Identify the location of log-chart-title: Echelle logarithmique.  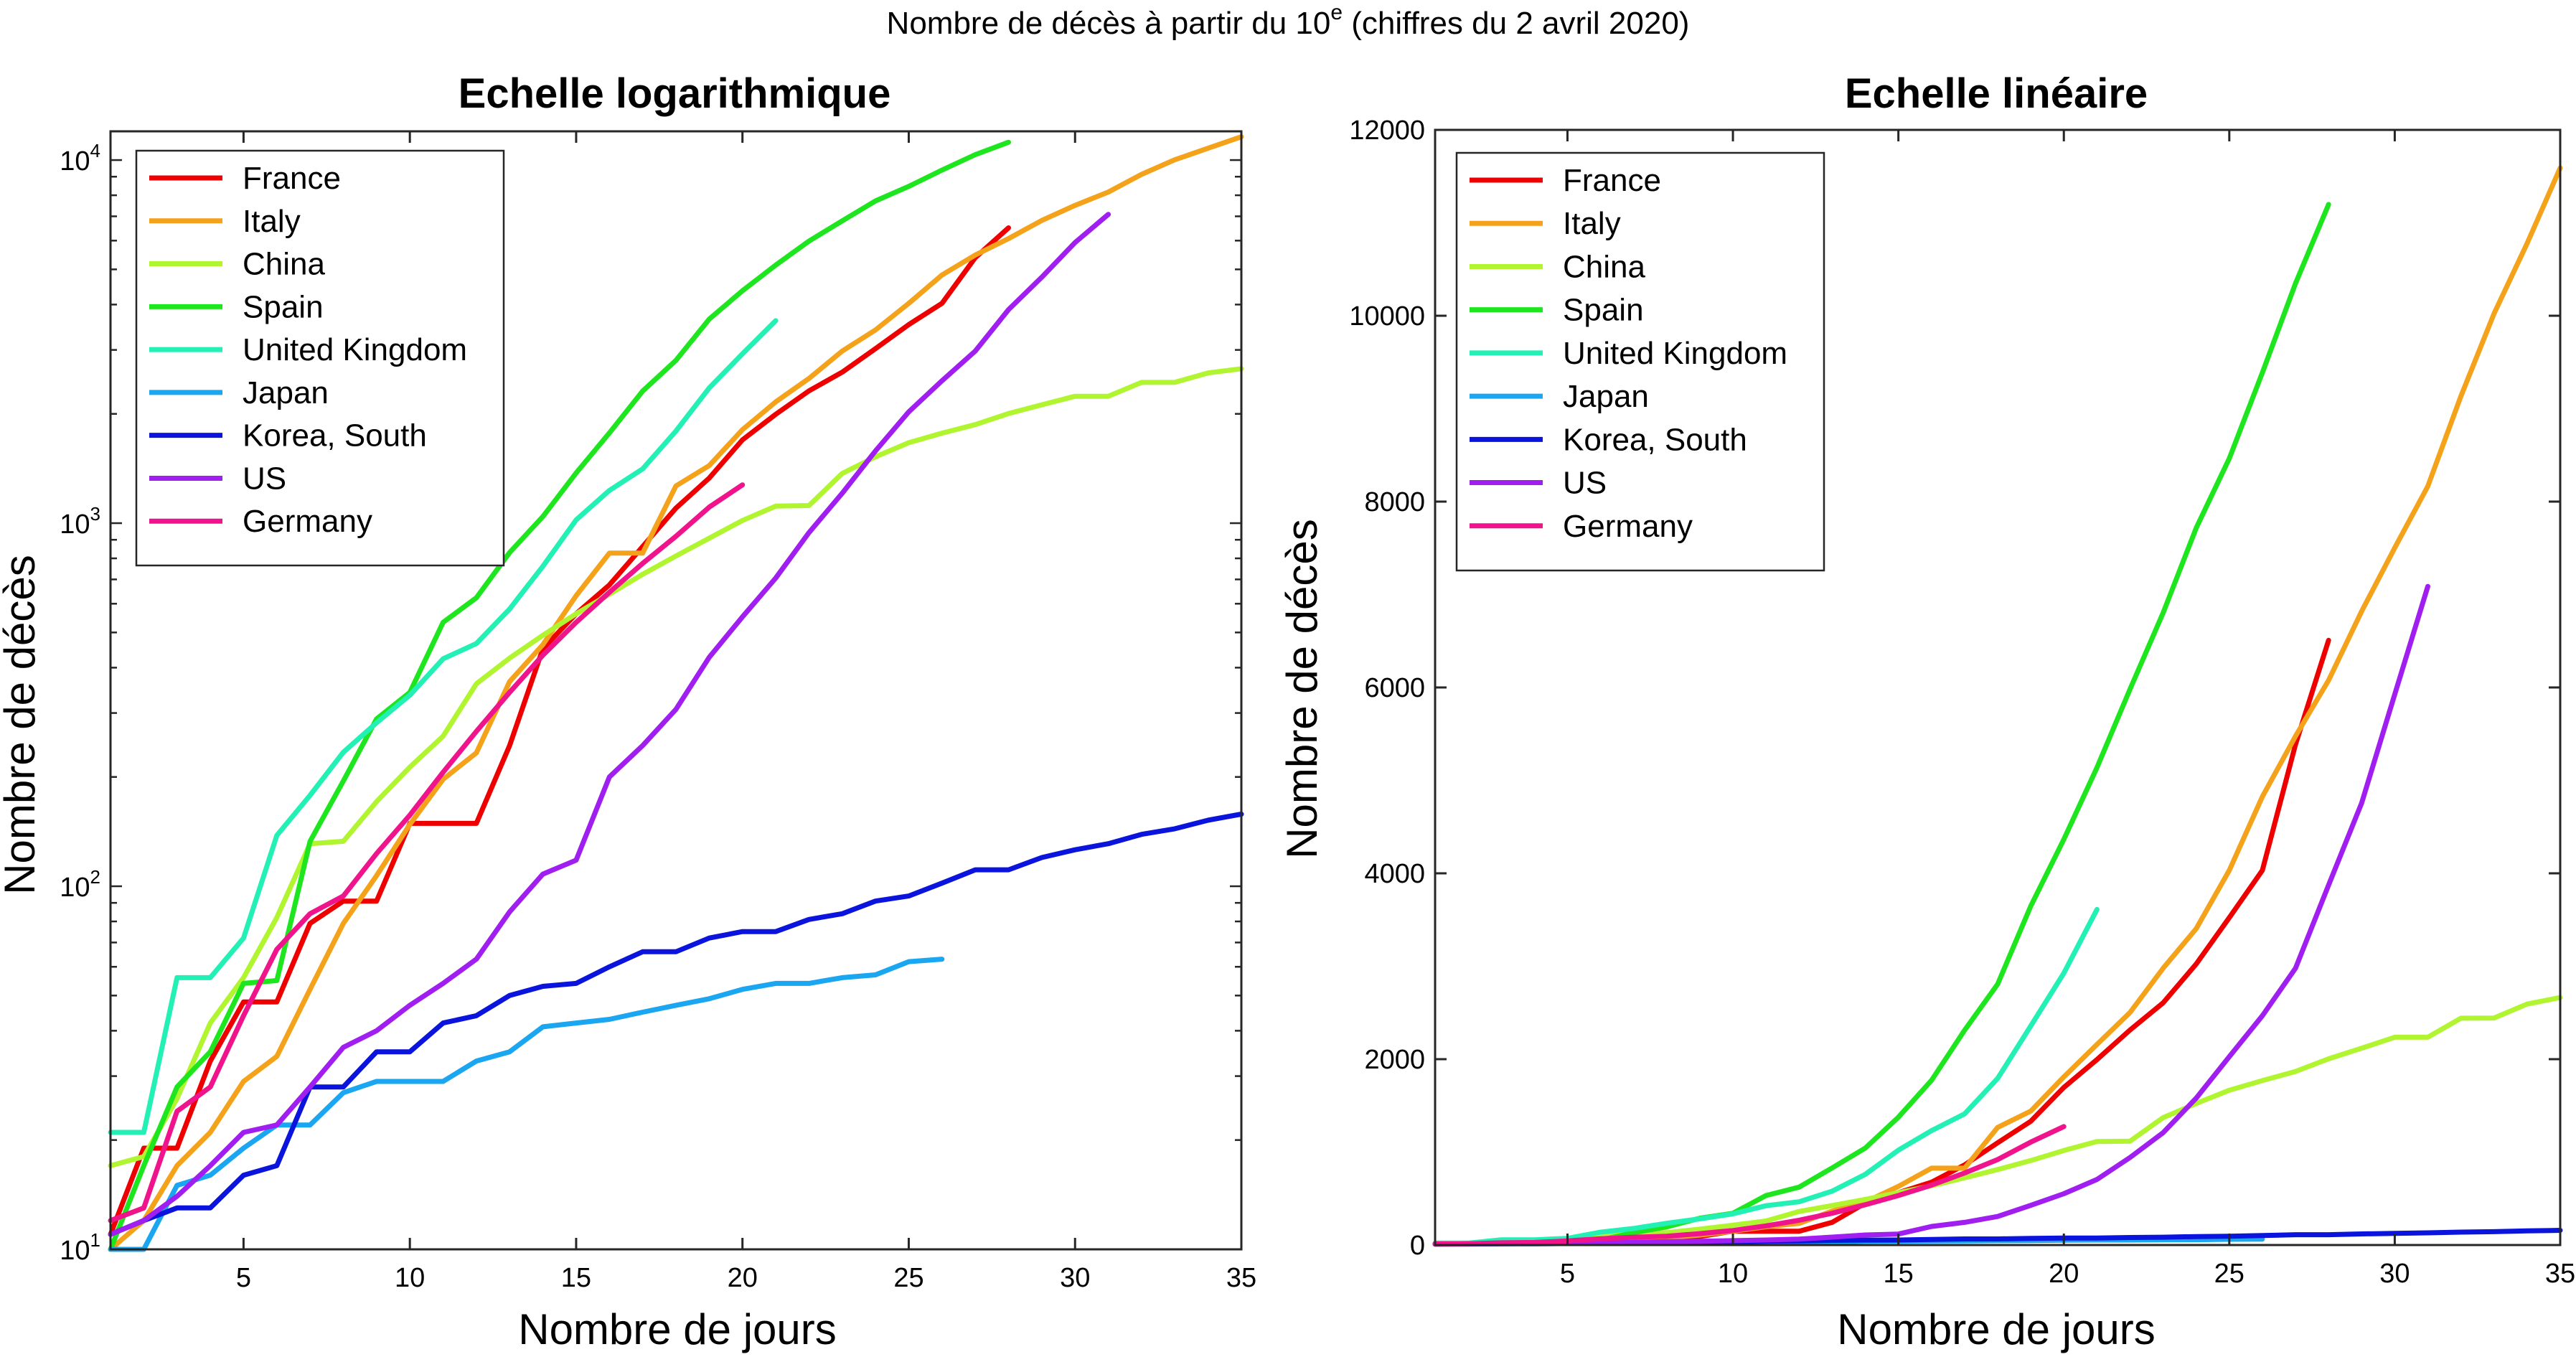
(675, 93).